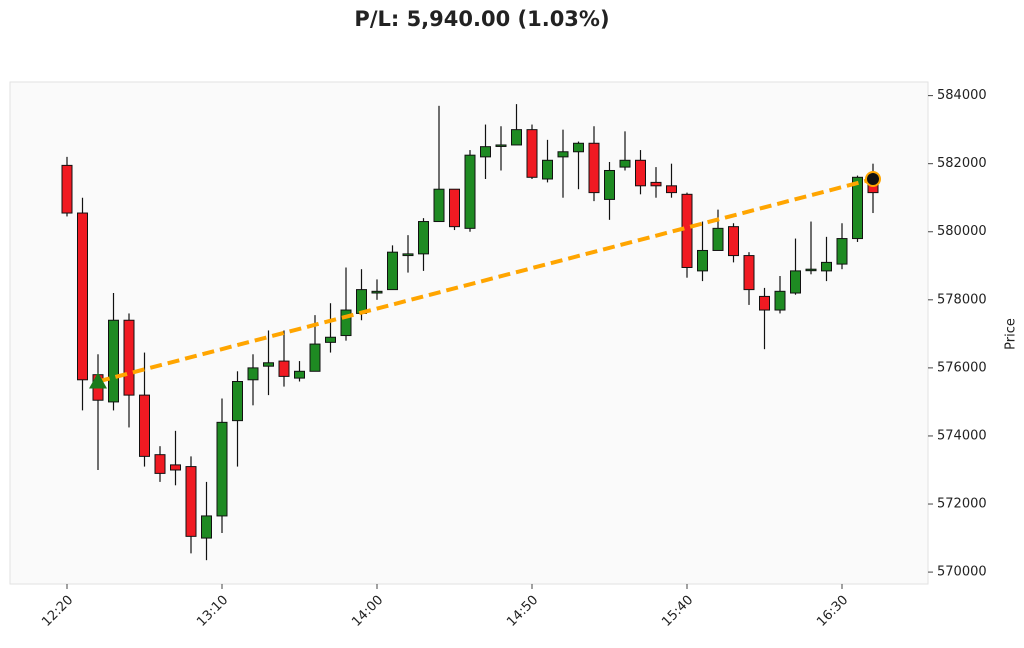  Describe the element at coordinates (481, 19) in the screenshot. I see `chart-title: P/L: 5,940.00 (1.03%)` at that location.